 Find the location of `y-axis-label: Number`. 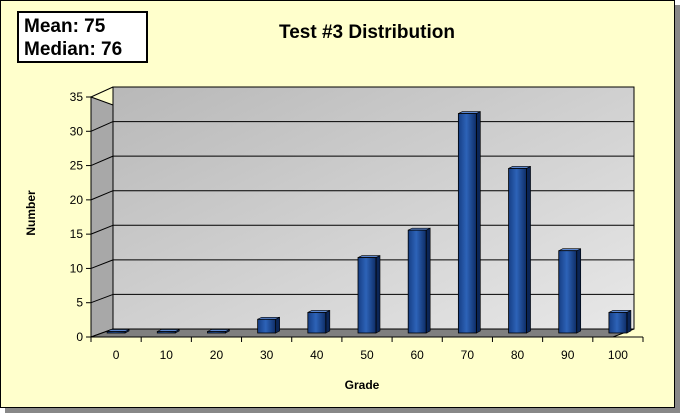

y-axis-label: Number is located at coordinates (31, 213).